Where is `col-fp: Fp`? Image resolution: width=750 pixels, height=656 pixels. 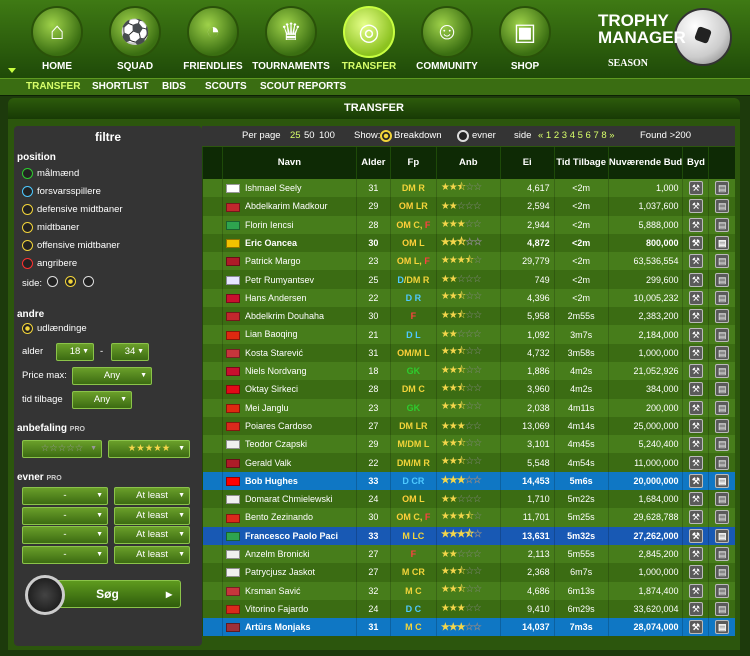 col-fp: Fp is located at coordinates (413, 163).